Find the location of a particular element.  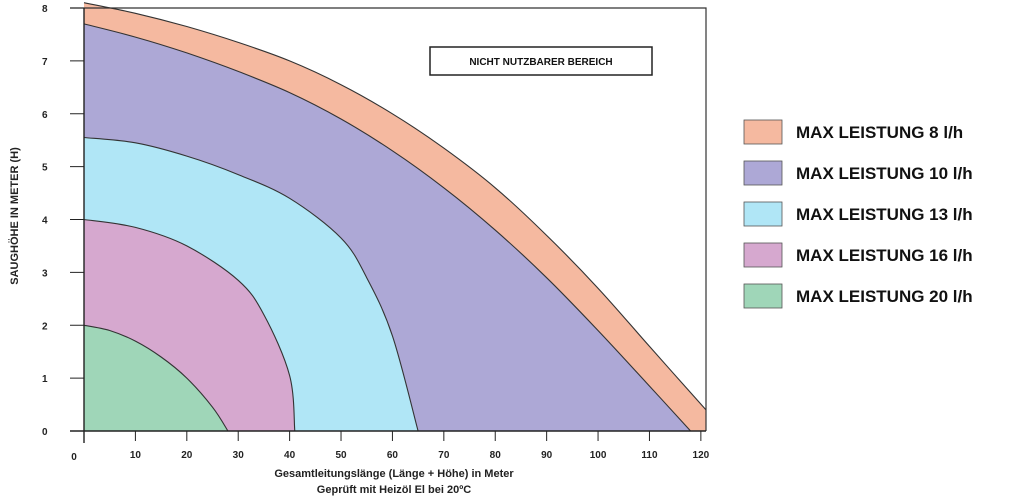

x-tick-label: 90 is located at coordinates (547, 455).